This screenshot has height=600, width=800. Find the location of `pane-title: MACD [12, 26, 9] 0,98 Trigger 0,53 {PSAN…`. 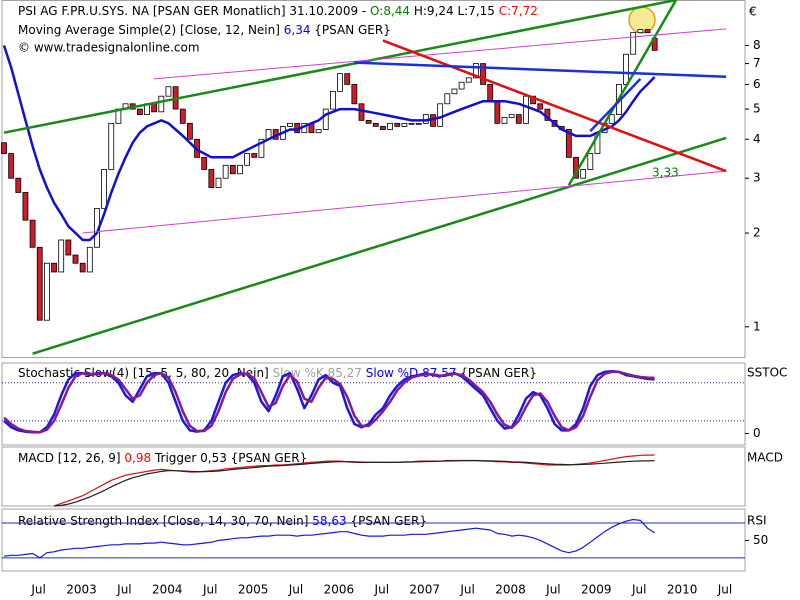

pane-title: MACD [12, 26, 9] 0,98 Trigger 0,53 {PSAN… is located at coordinates (162, 458).